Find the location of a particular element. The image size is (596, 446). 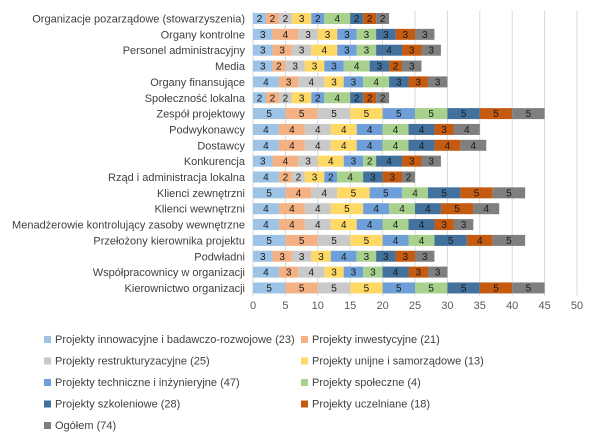

category-label: Personel administracyjny is located at coordinates (184, 51).